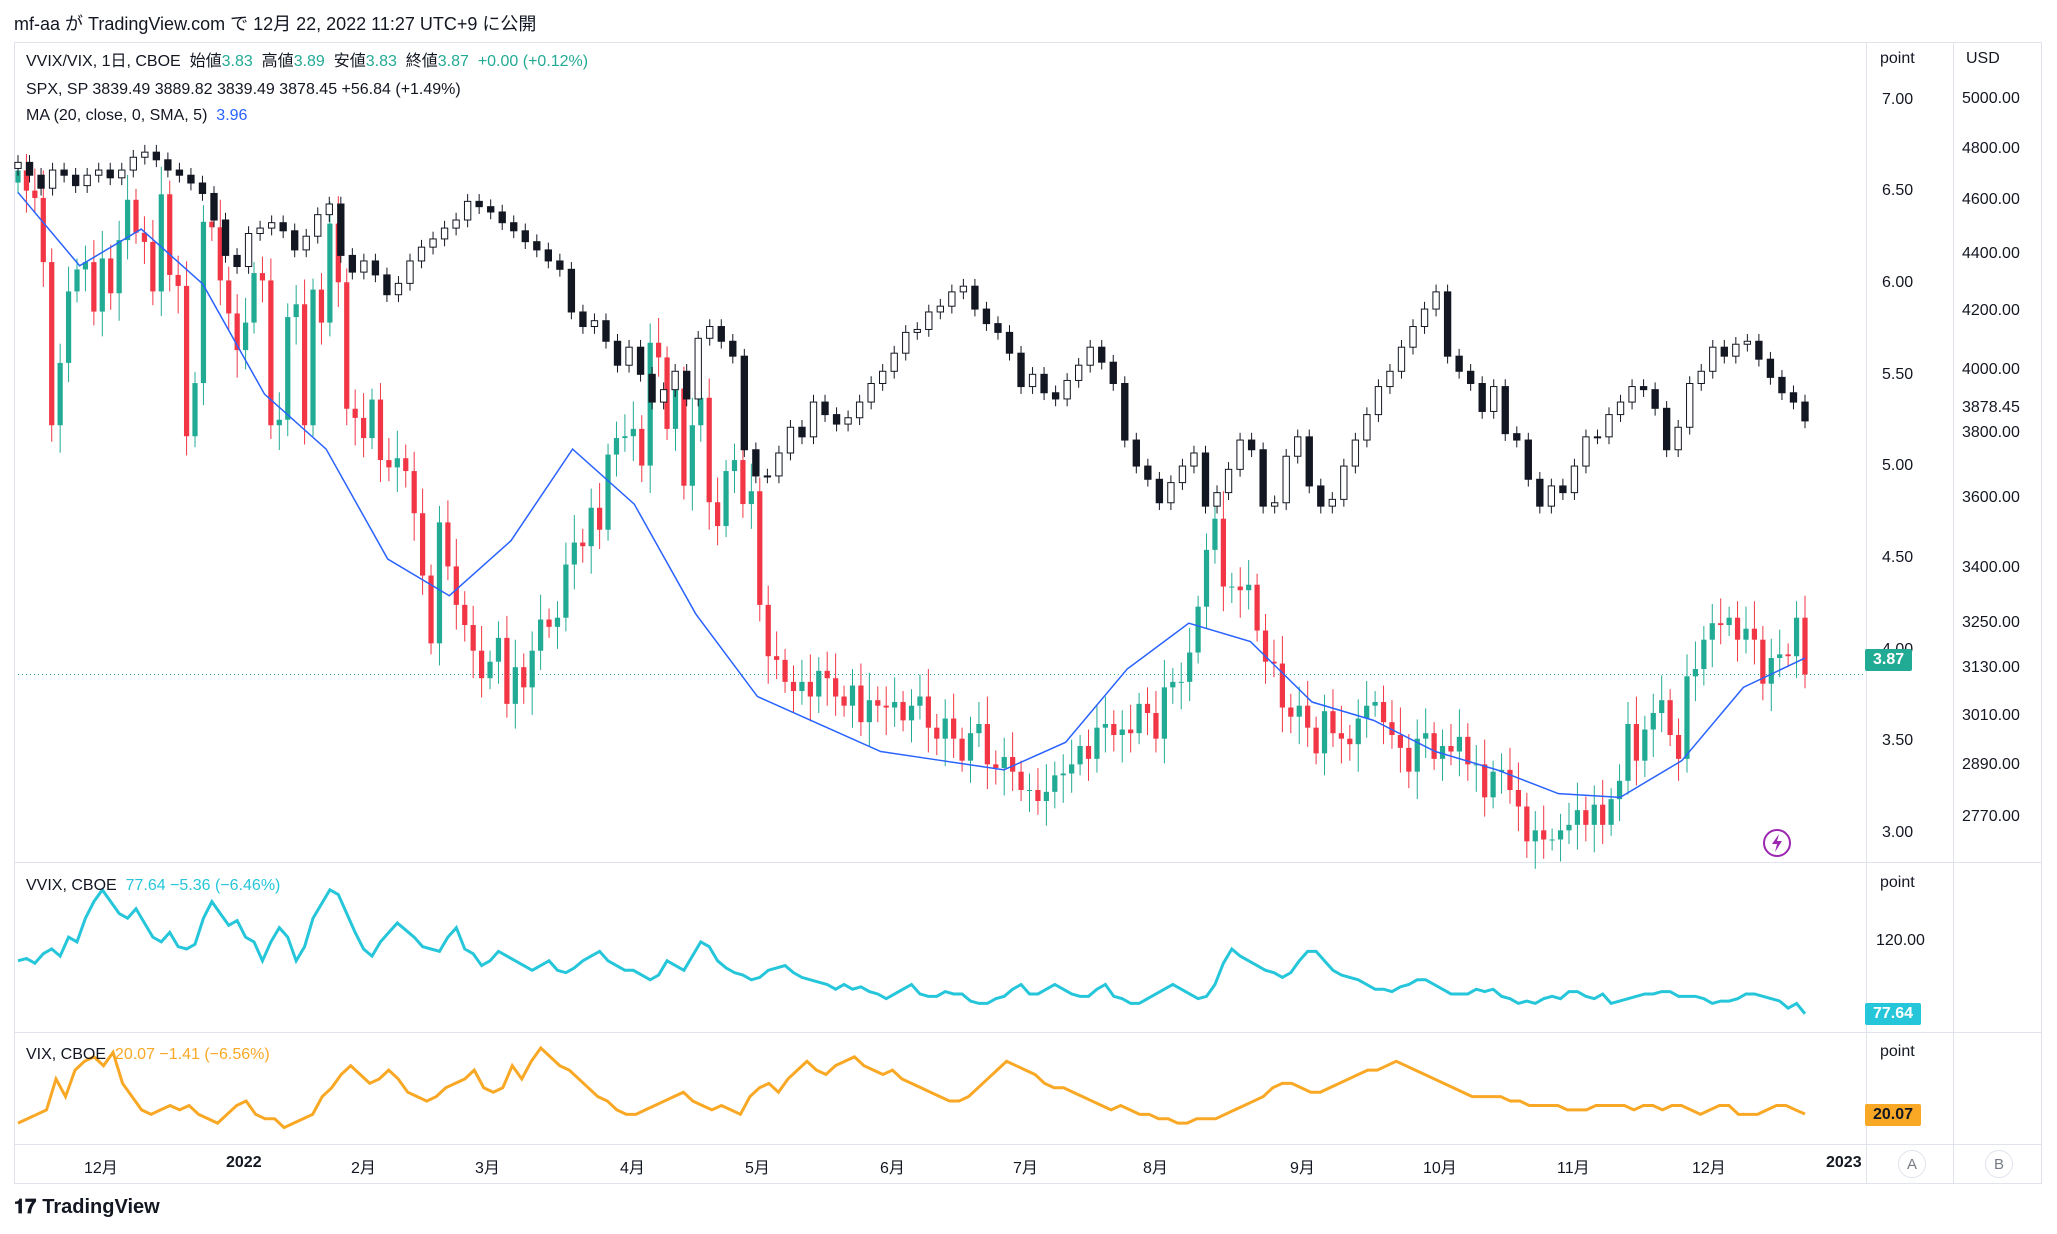 This screenshot has height=1234, width=2057. I want to click on change-value: +0.00 (+0.12%), so click(533, 61).